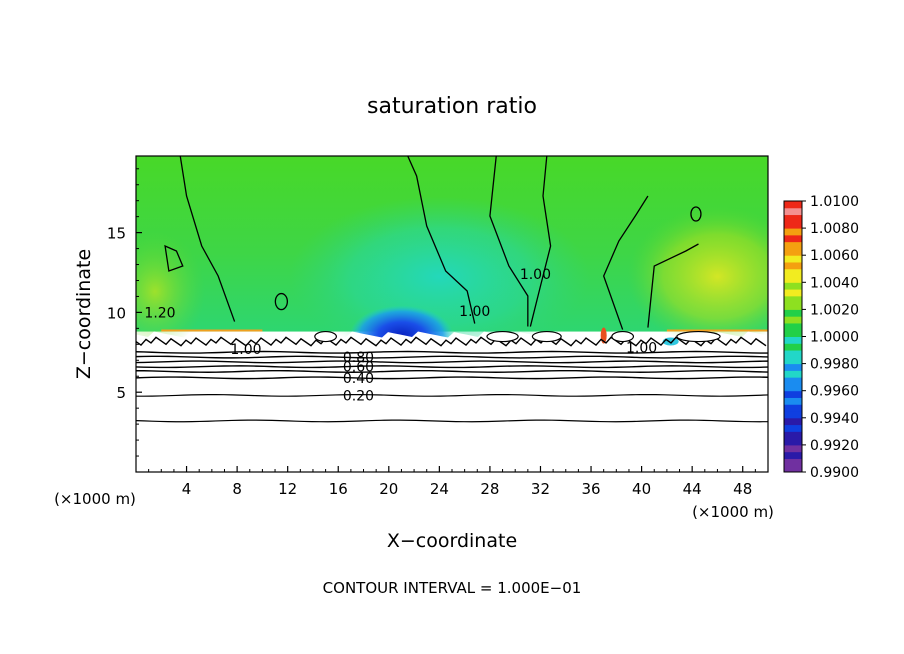 The image size is (904, 654). What do you see at coordinates (170, 291) in the screenshot?
I see `field-yellow-left` at bounding box center [170, 291].